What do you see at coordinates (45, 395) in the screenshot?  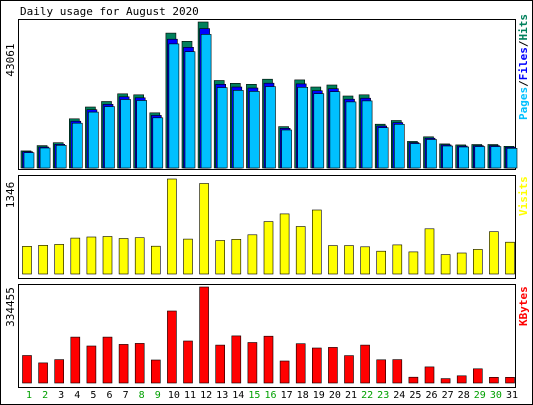 I see `day-label-2: 2` at bounding box center [45, 395].